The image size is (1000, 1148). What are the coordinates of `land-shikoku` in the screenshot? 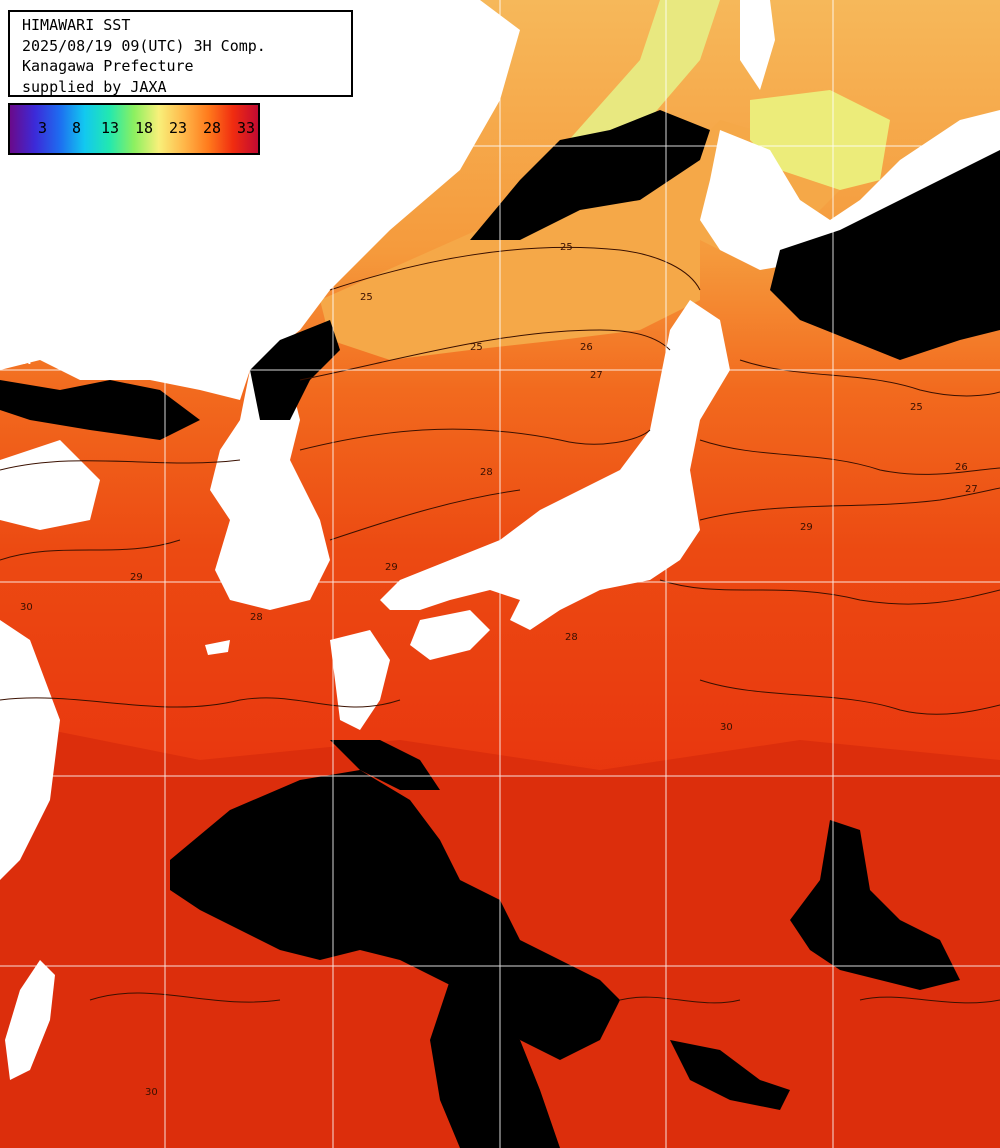 It's located at (450, 635).